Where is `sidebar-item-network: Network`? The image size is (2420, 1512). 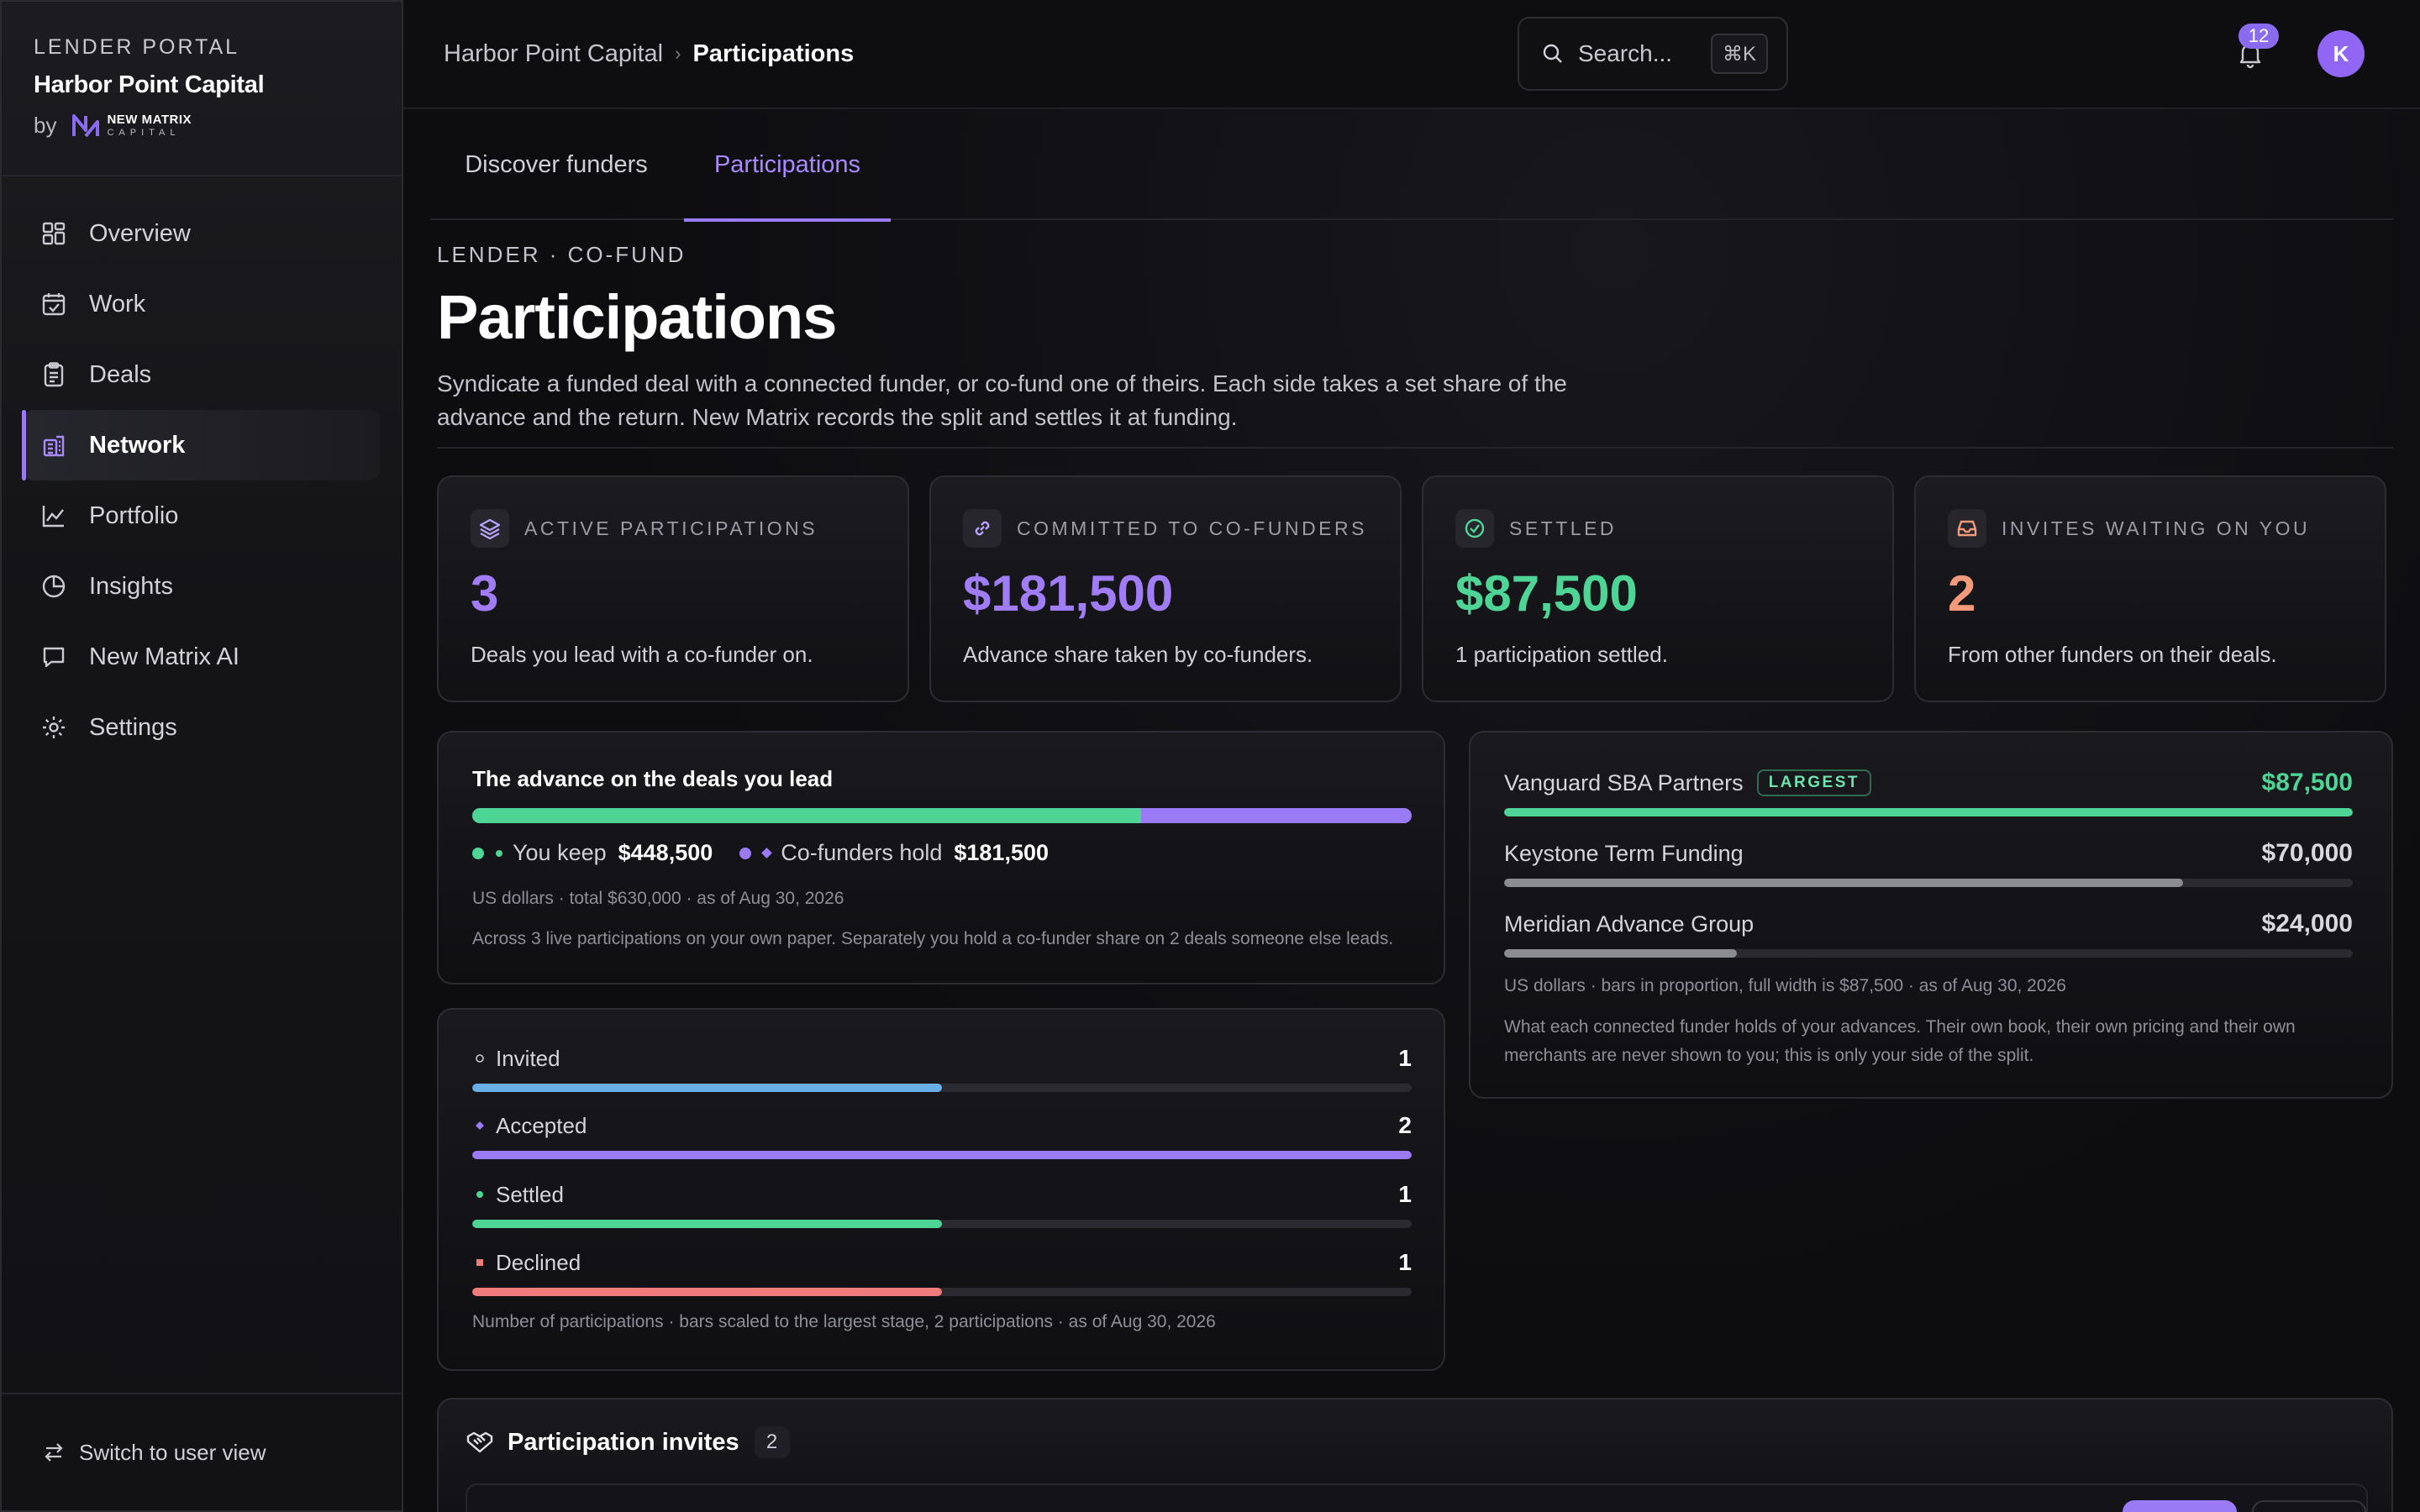
sidebar-item-network: Network is located at coordinates (201, 445).